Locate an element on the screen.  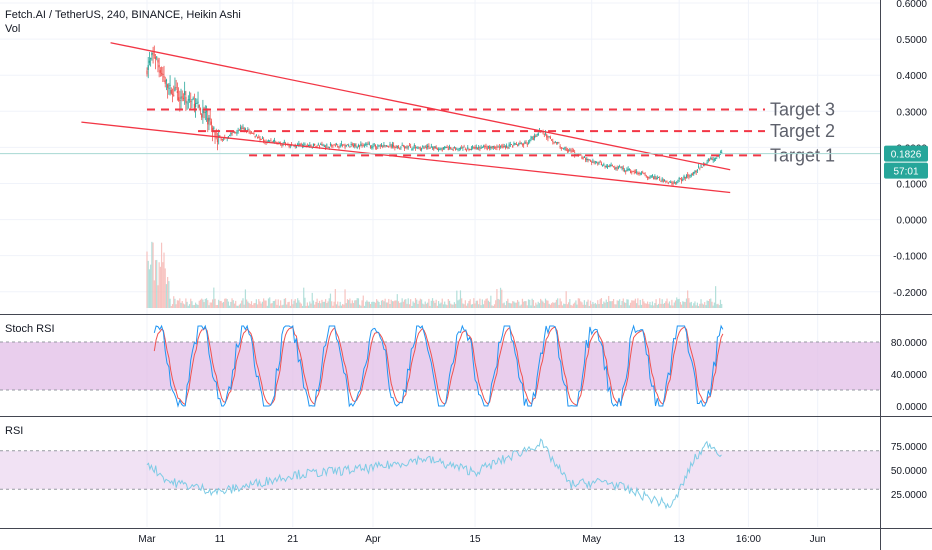
stoch-tick-label: 40.0000 is located at coordinates (909, 375).